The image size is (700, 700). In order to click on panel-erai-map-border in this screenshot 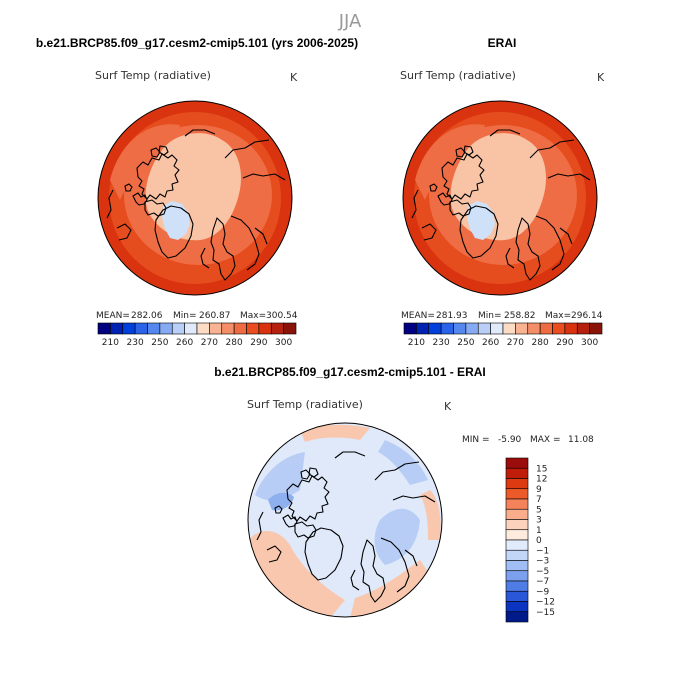, I will do `click(500, 198)`.